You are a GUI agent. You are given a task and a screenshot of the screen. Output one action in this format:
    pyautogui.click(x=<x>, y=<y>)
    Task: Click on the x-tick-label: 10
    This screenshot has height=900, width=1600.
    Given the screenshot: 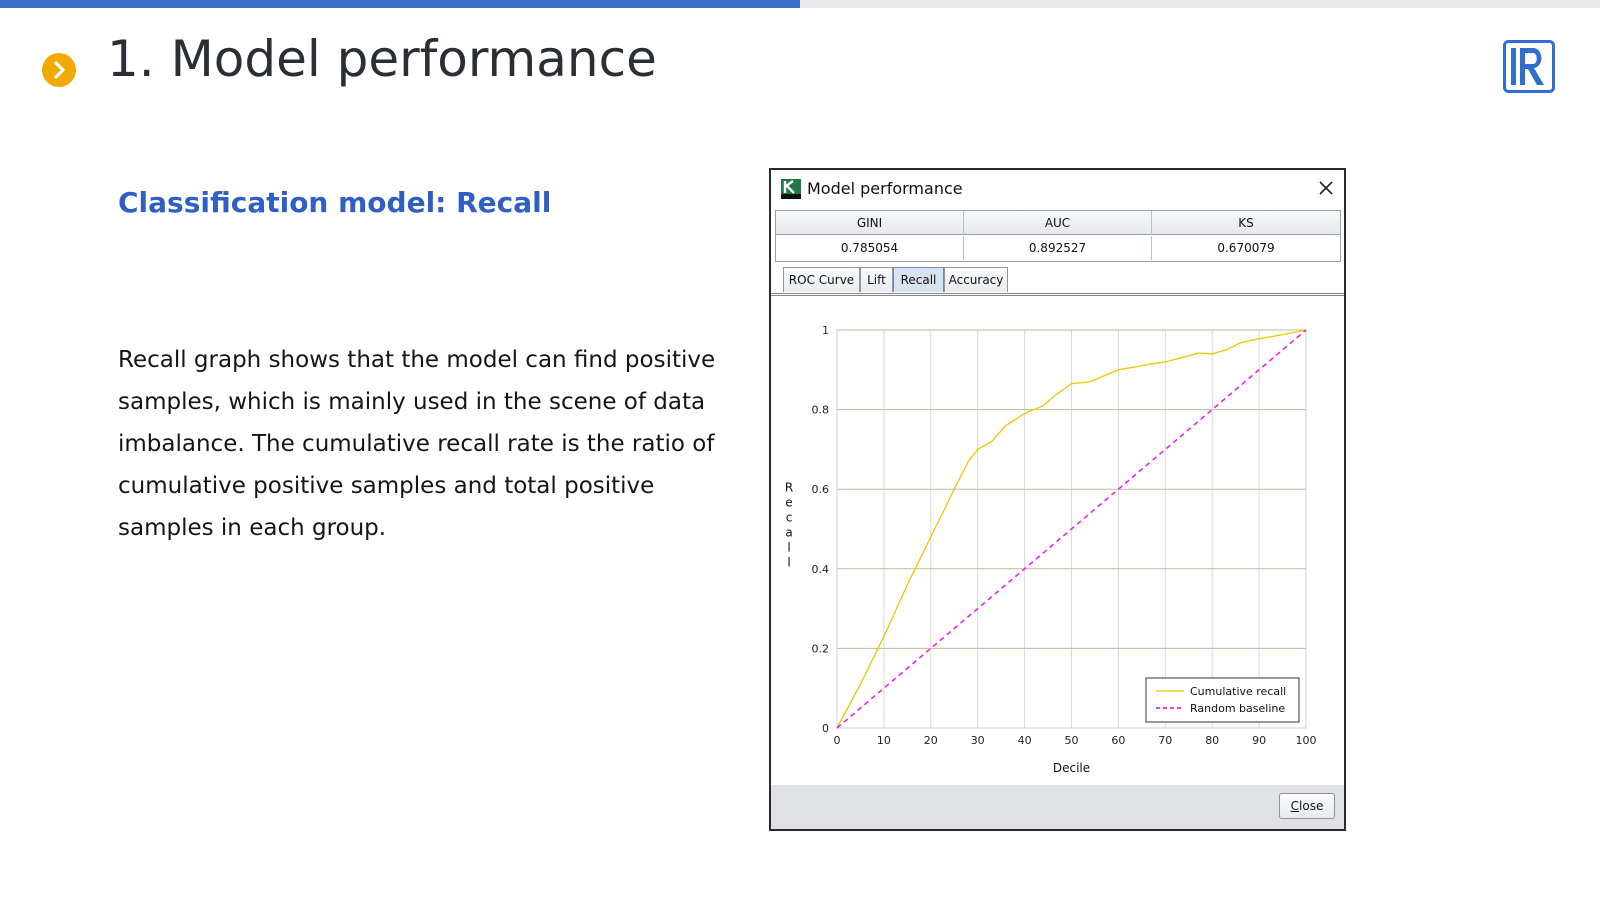 What is the action you would take?
    pyautogui.click(x=884, y=740)
    